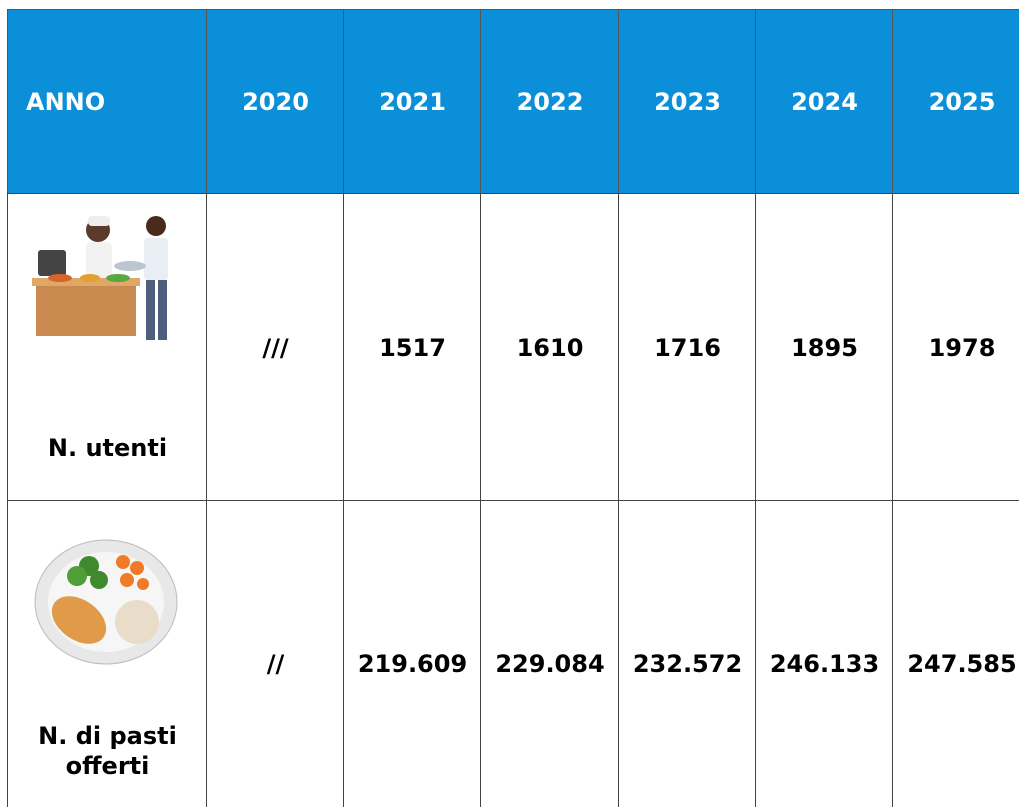 The height and width of the screenshot is (812, 1019). What do you see at coordinates (687, 101) in the screenshot?
I see `header-cell: 2023` at bounding box center [687, 101].